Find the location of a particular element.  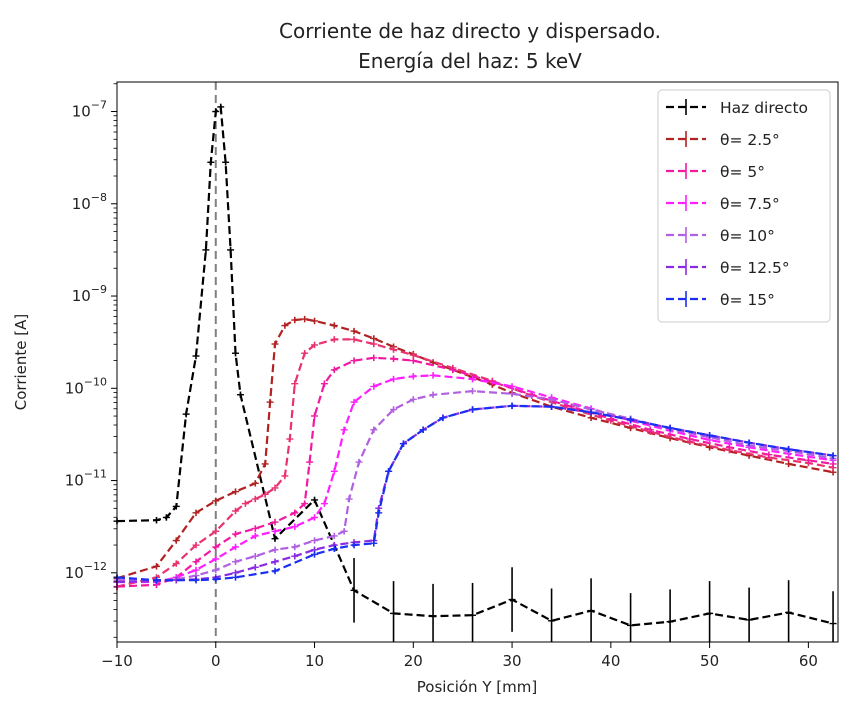

x-tick-label: 60 is located at coordinates (808, 661).